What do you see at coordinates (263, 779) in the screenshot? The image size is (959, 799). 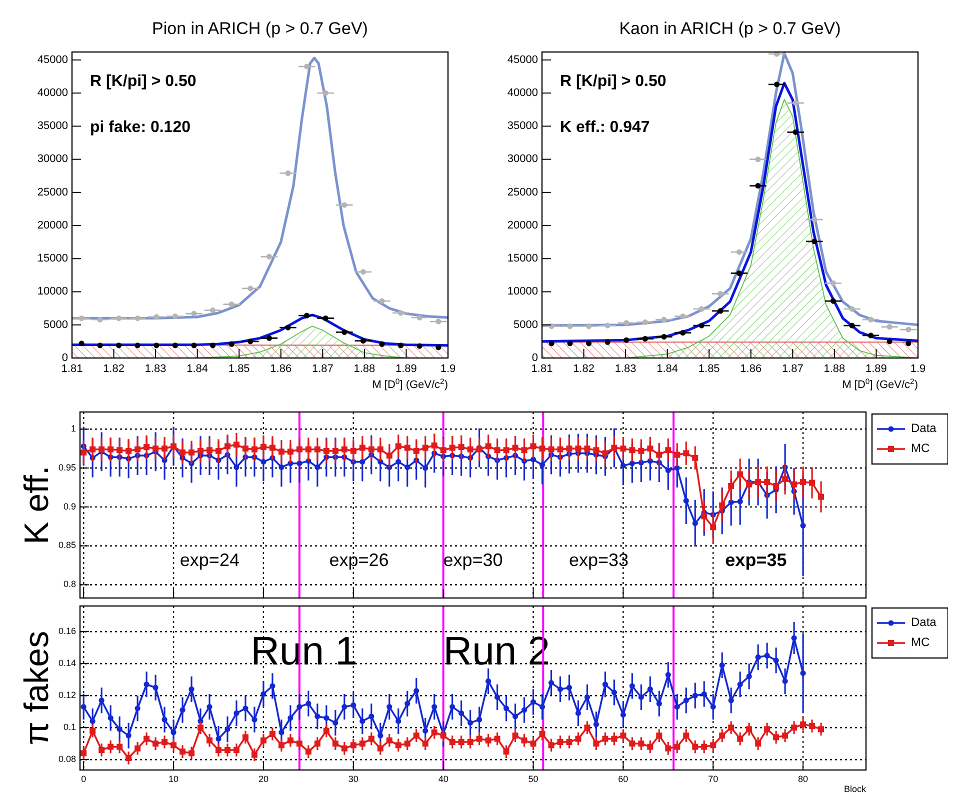 I see `x-tick-label: 20` at bounding box center [263, 779].